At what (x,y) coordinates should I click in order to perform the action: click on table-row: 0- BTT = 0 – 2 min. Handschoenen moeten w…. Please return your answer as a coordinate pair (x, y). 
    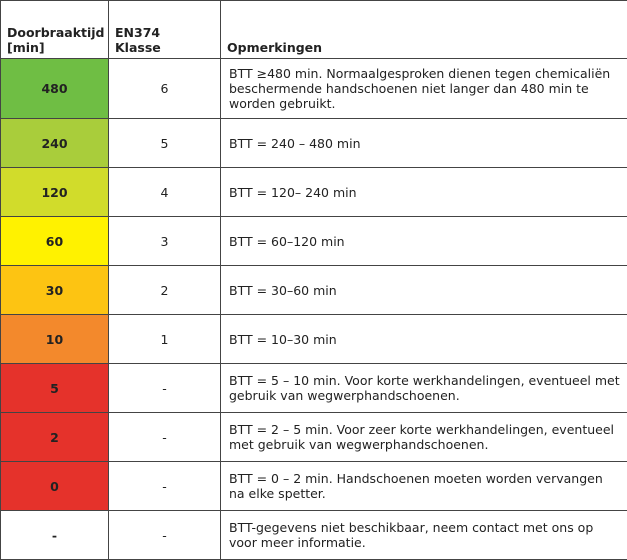
    Looking at the image, I should click on (313, 486).